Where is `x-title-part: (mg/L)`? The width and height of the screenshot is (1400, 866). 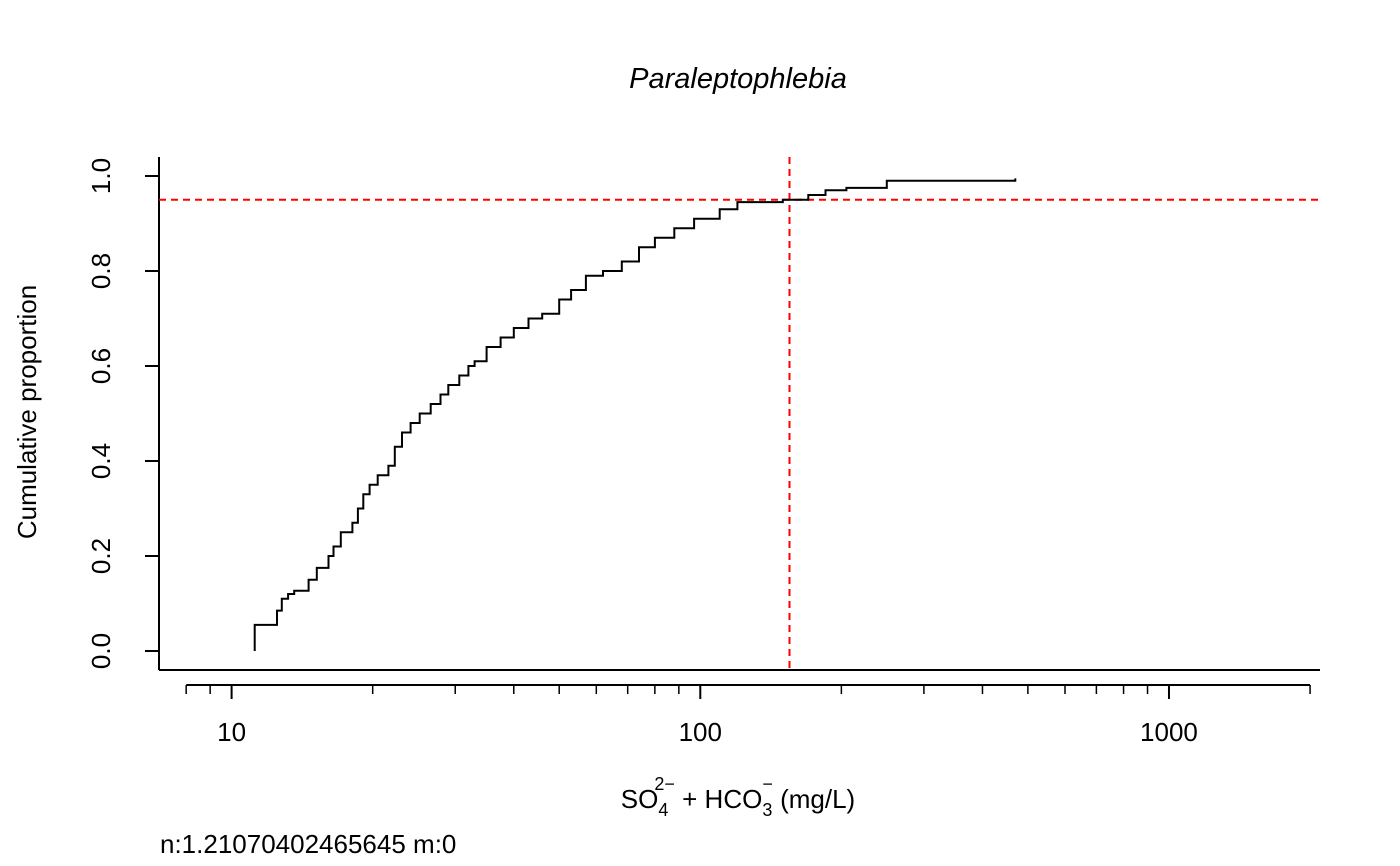 x-title-part: (mg/L) is located at coordinates (814, 799).